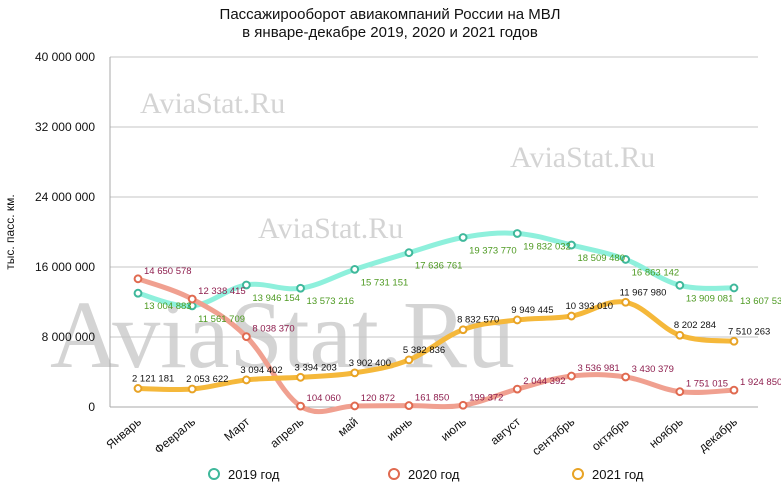  I want to click on data-label-s3-1: 2 053 622, so click(207, 379).